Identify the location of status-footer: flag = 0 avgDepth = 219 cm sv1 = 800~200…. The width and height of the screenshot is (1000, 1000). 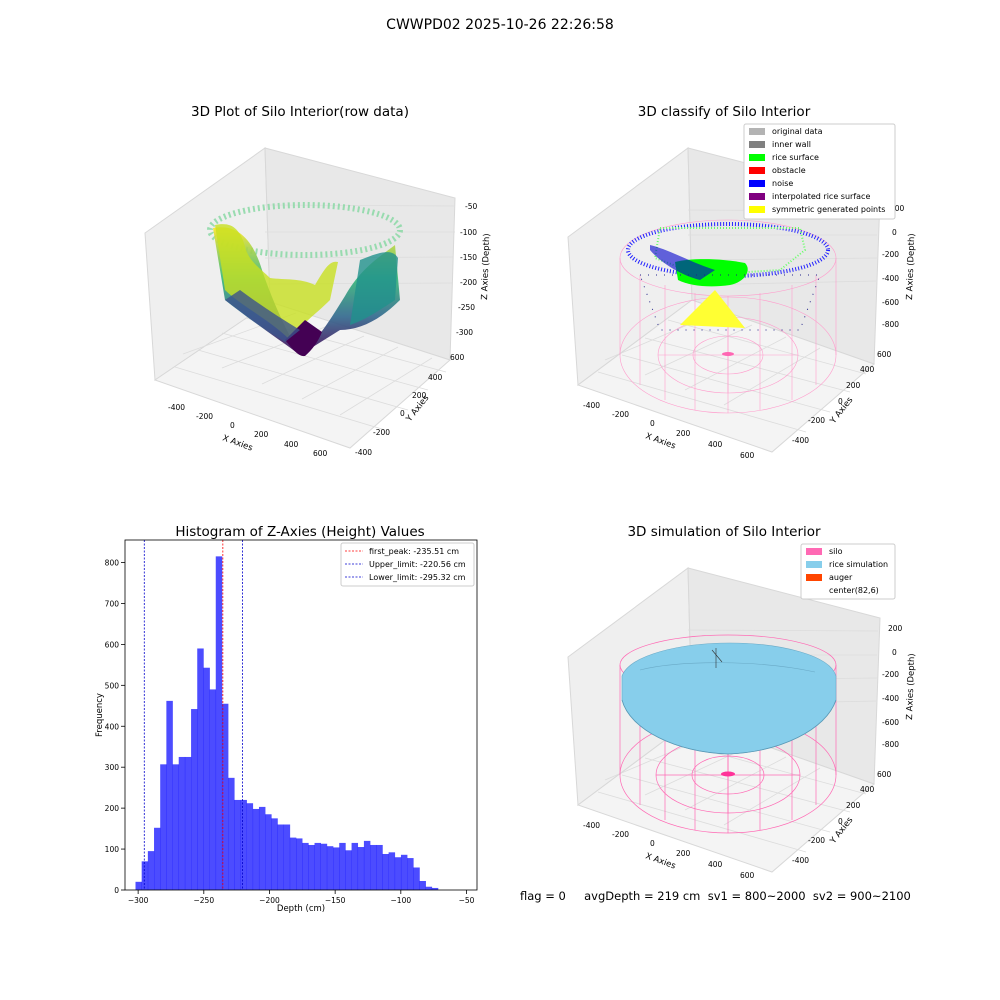
(715, 896).